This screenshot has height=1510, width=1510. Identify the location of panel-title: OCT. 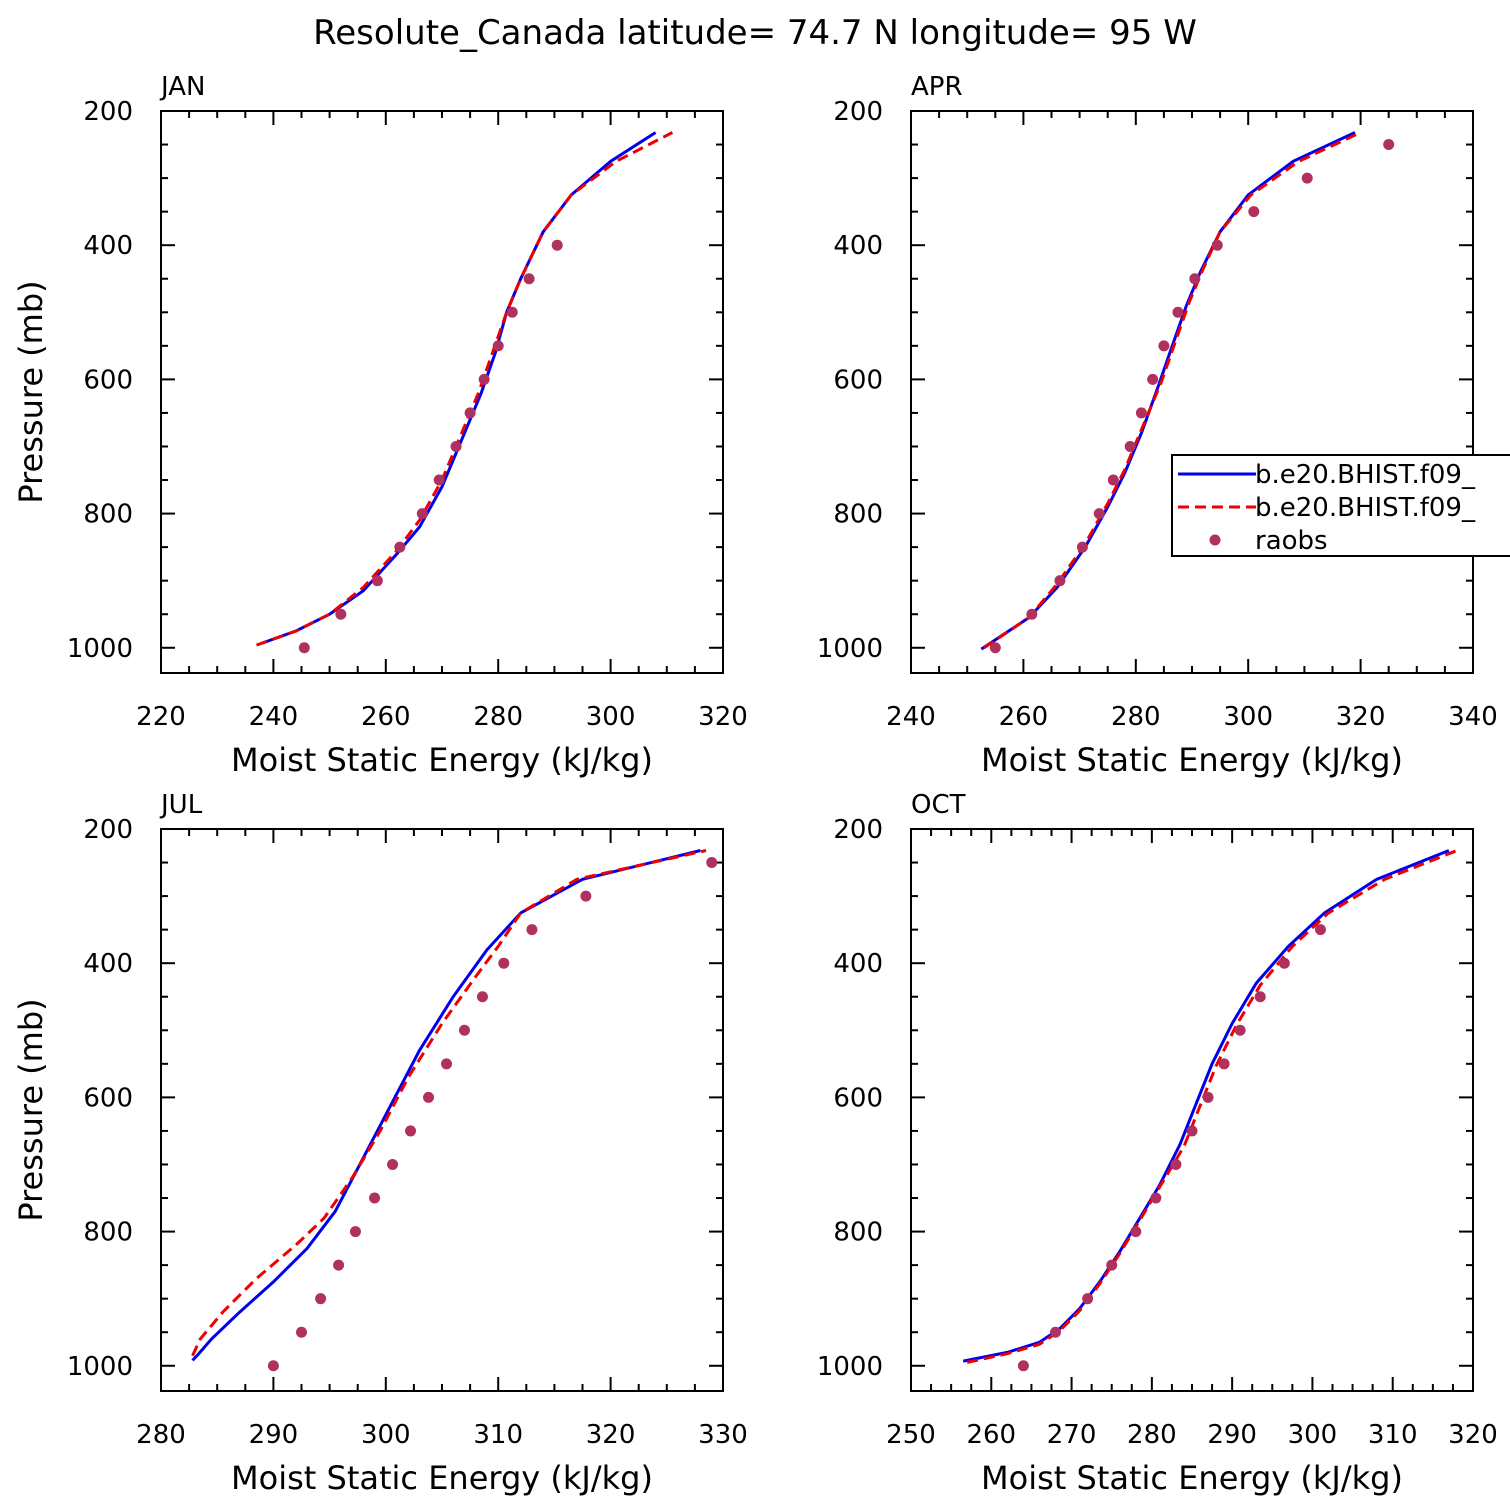
(938, 805).